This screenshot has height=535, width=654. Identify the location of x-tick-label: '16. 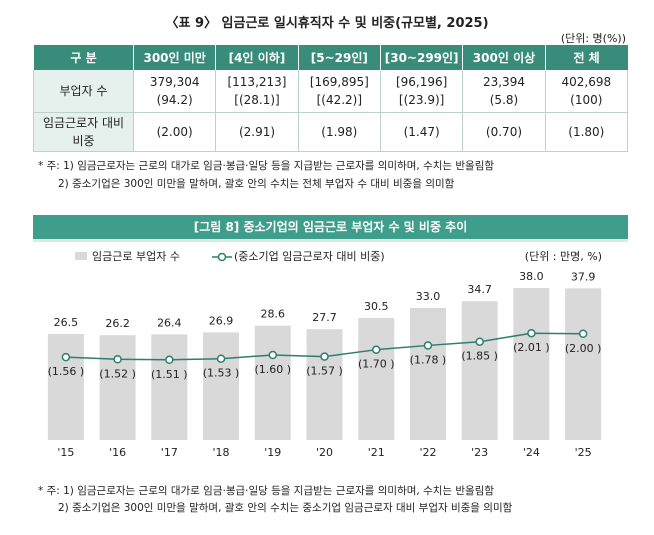
(117, 452).